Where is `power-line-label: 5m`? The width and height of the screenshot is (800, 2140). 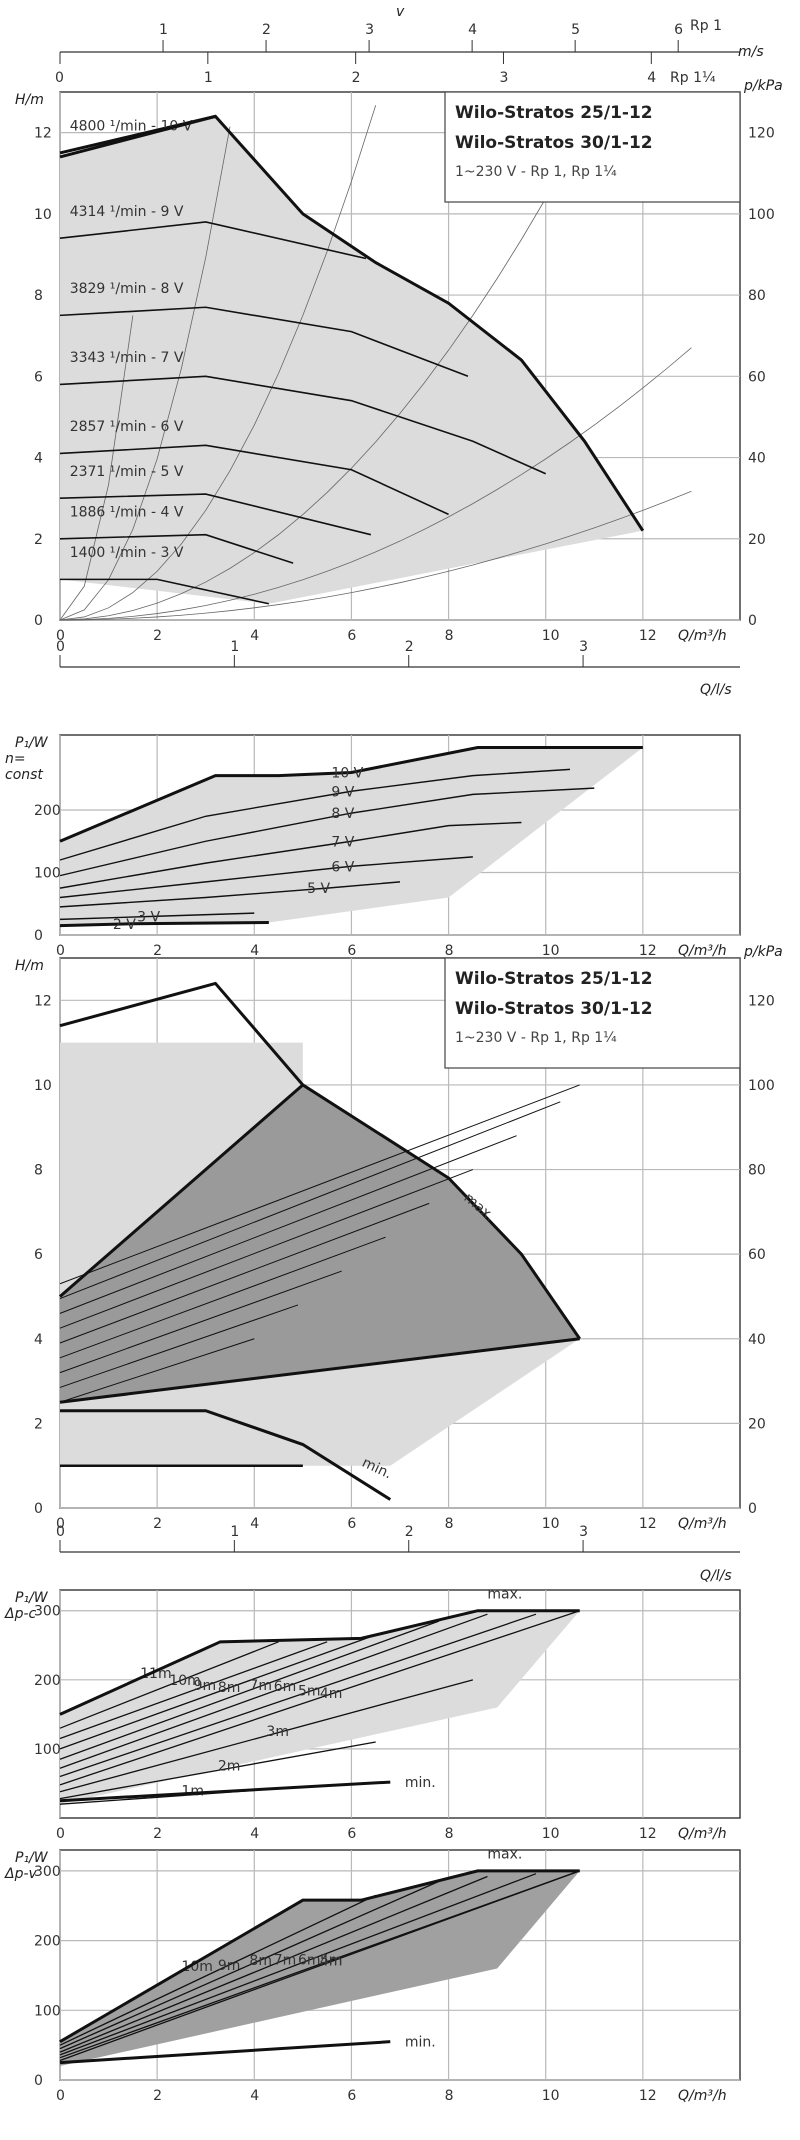
power-line-label: 5m is located at coordinates (309, 1691).